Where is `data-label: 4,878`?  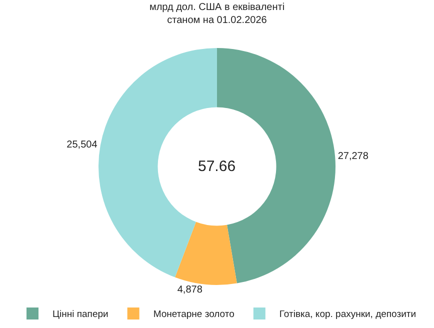 data-label: 4,878 is located at coordinates (190, 290).